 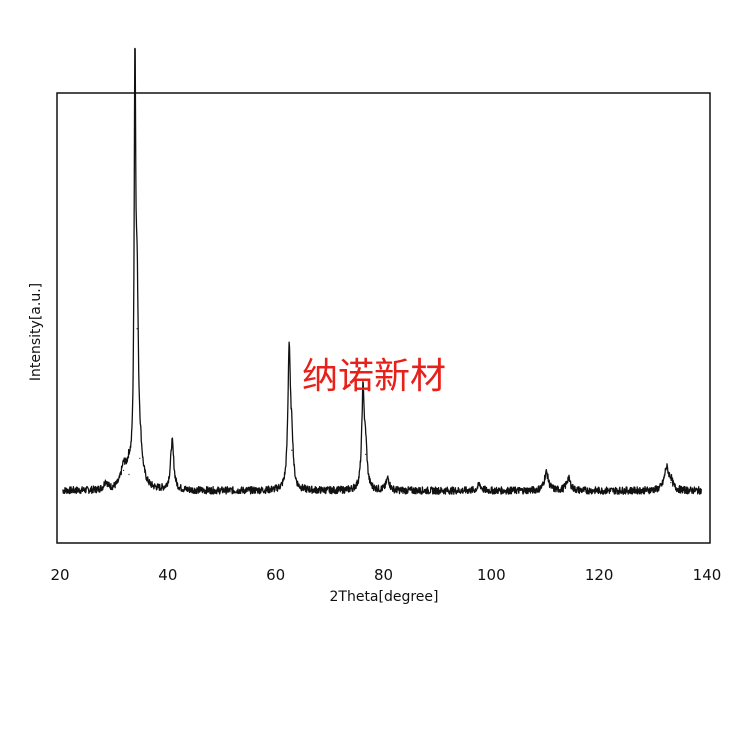 I want to click on x-tick-labels: 20 40 60 80 100 120 140, so click(x=385, y=575).